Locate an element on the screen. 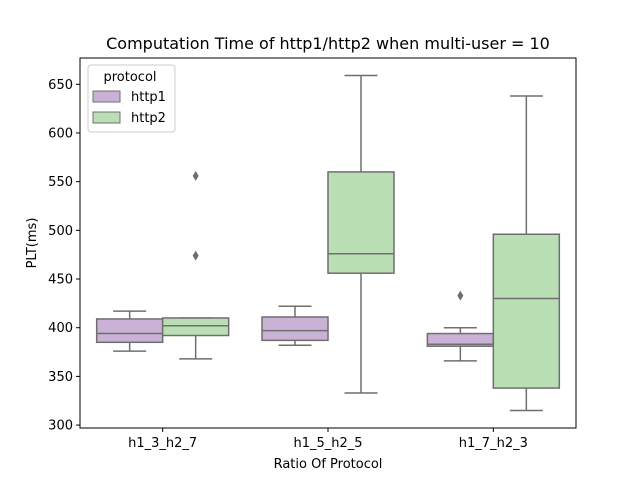  legend-swatch-http2 is located at coordinates (106, 117).